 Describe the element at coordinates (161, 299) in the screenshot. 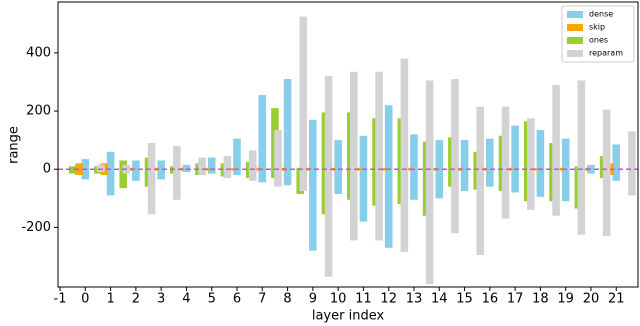

I see `x-tick-label: 3` at that location.